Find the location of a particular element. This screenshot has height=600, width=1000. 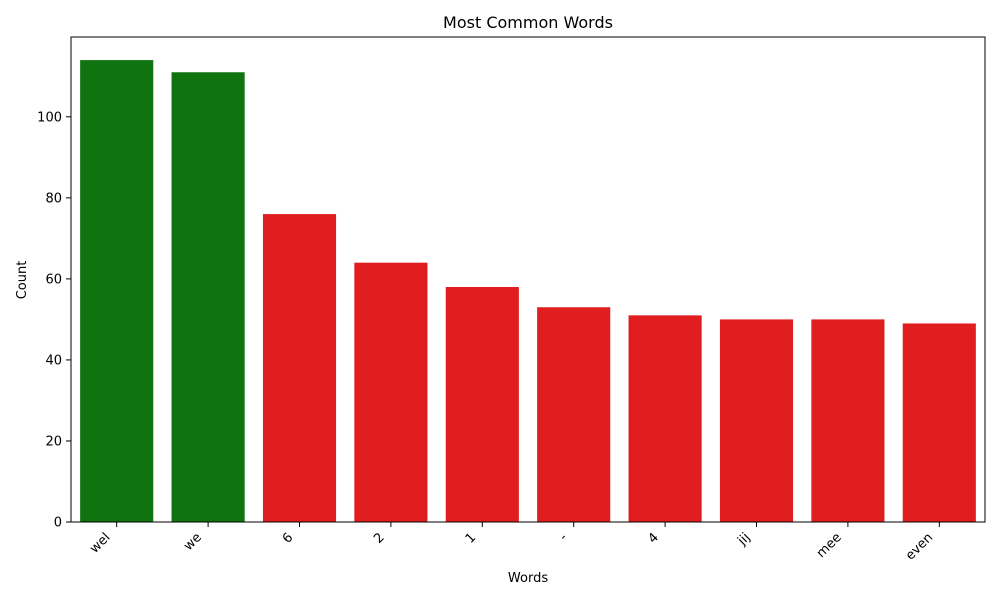

x-tick-label: even is located at coordinates (919, 546).